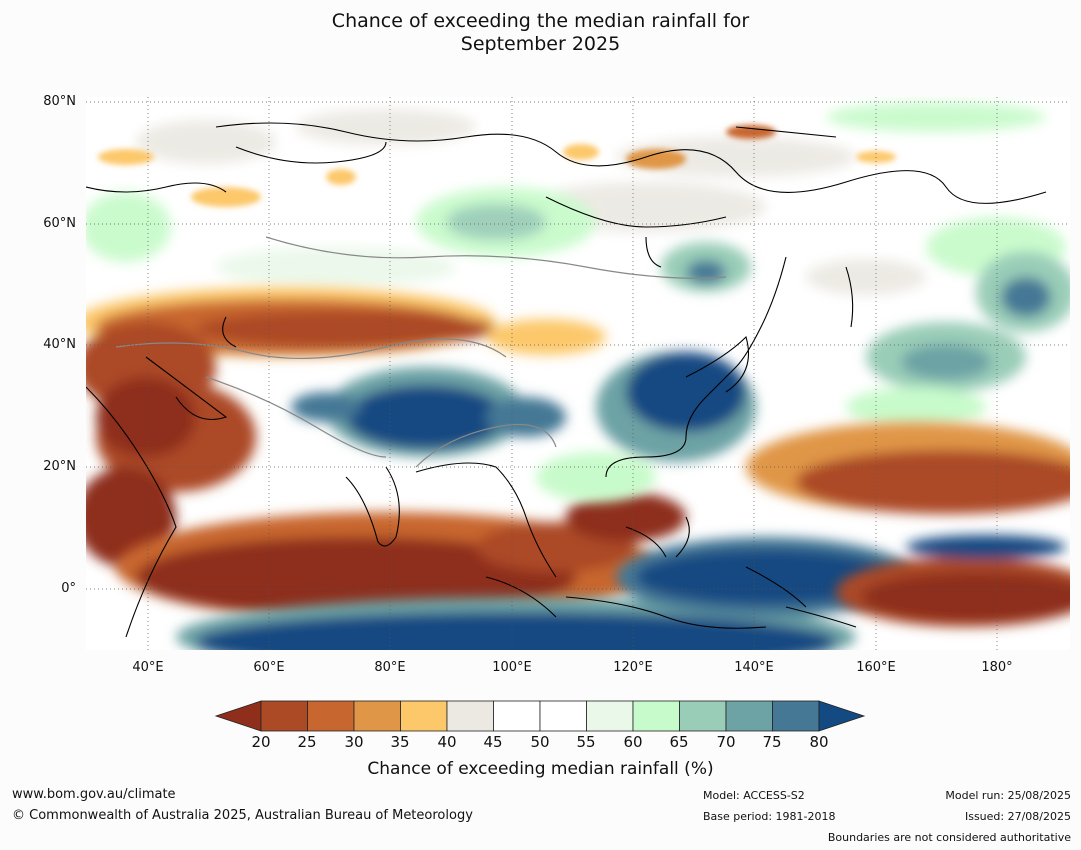 This screenshot has height=850, width=1081. I want to click on colorbar-tick-label: 80, so click(819, 742).